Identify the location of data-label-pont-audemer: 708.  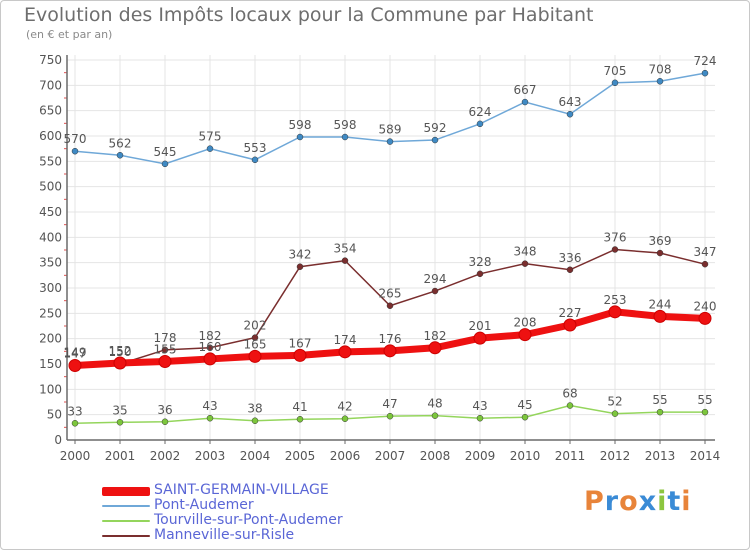
(660, 69).